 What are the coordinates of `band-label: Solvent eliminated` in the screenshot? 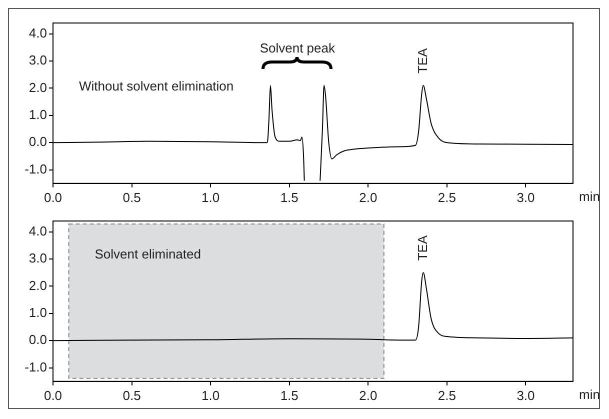 It's located at (147, 254).